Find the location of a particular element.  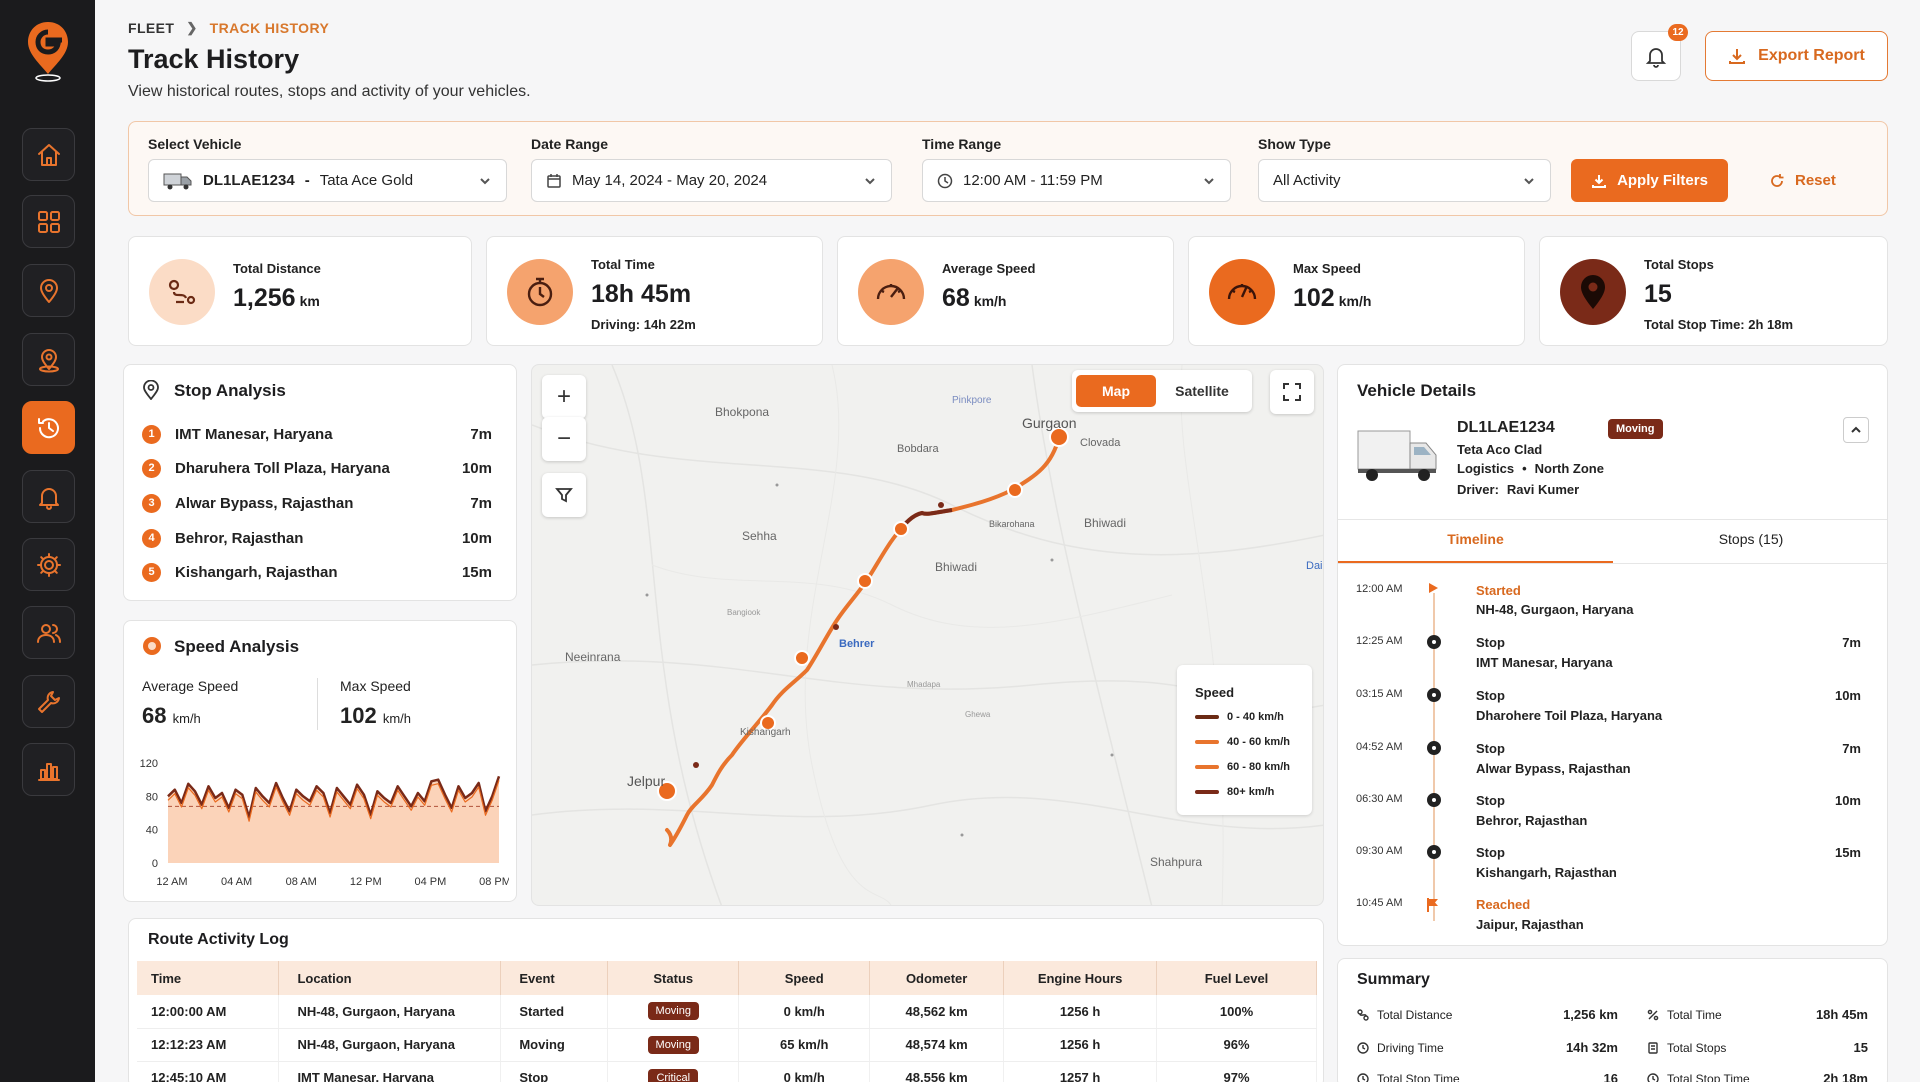

chevron-up-icon is located at coordinates (1856, 429).